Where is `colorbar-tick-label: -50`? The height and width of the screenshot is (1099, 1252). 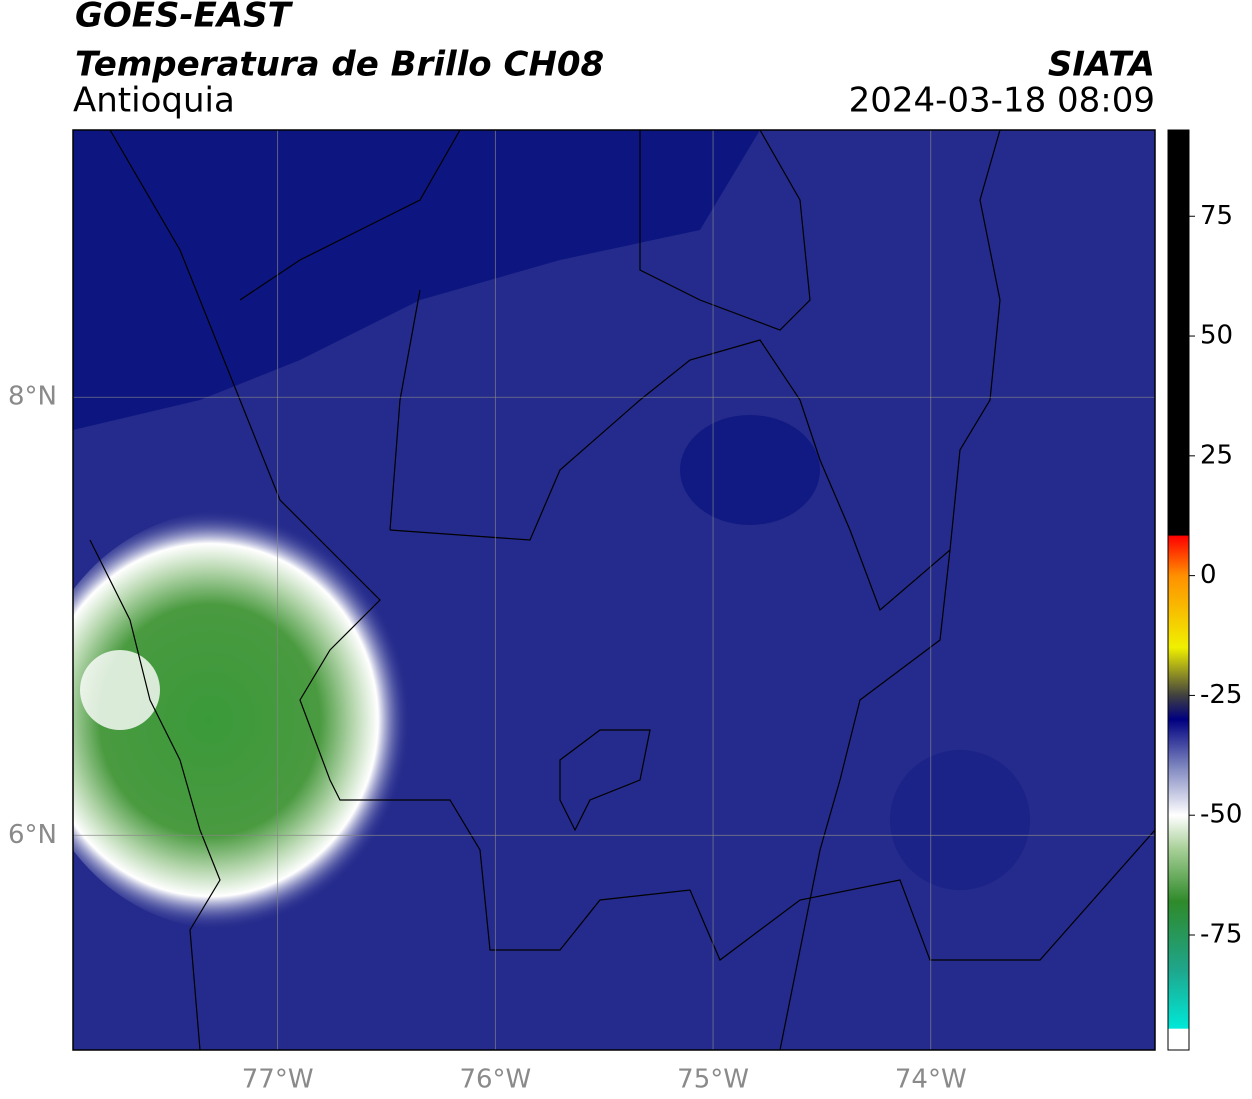
colorbar-tick-label: -50 is located at coordinates (1221, 815).